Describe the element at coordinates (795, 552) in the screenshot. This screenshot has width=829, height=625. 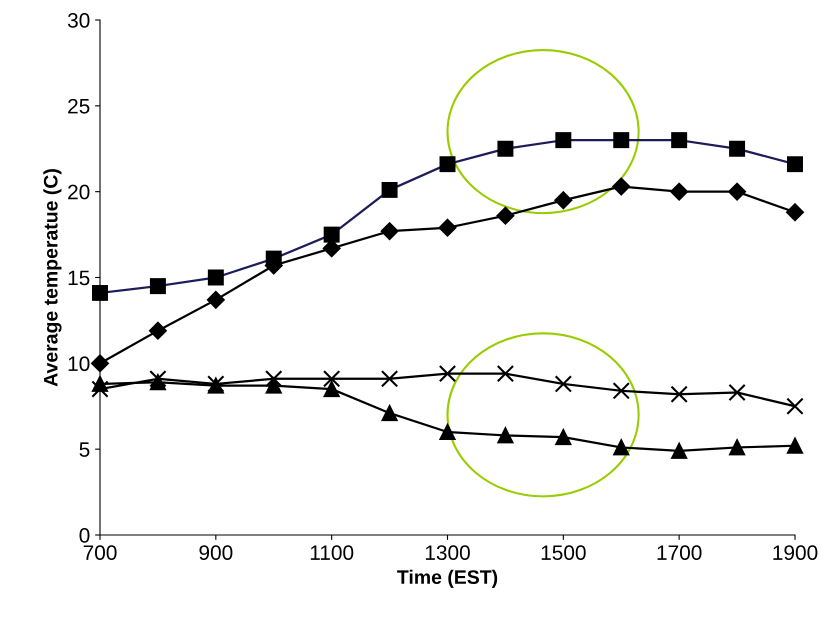
I see `x-tick-label: 1900` at that location.